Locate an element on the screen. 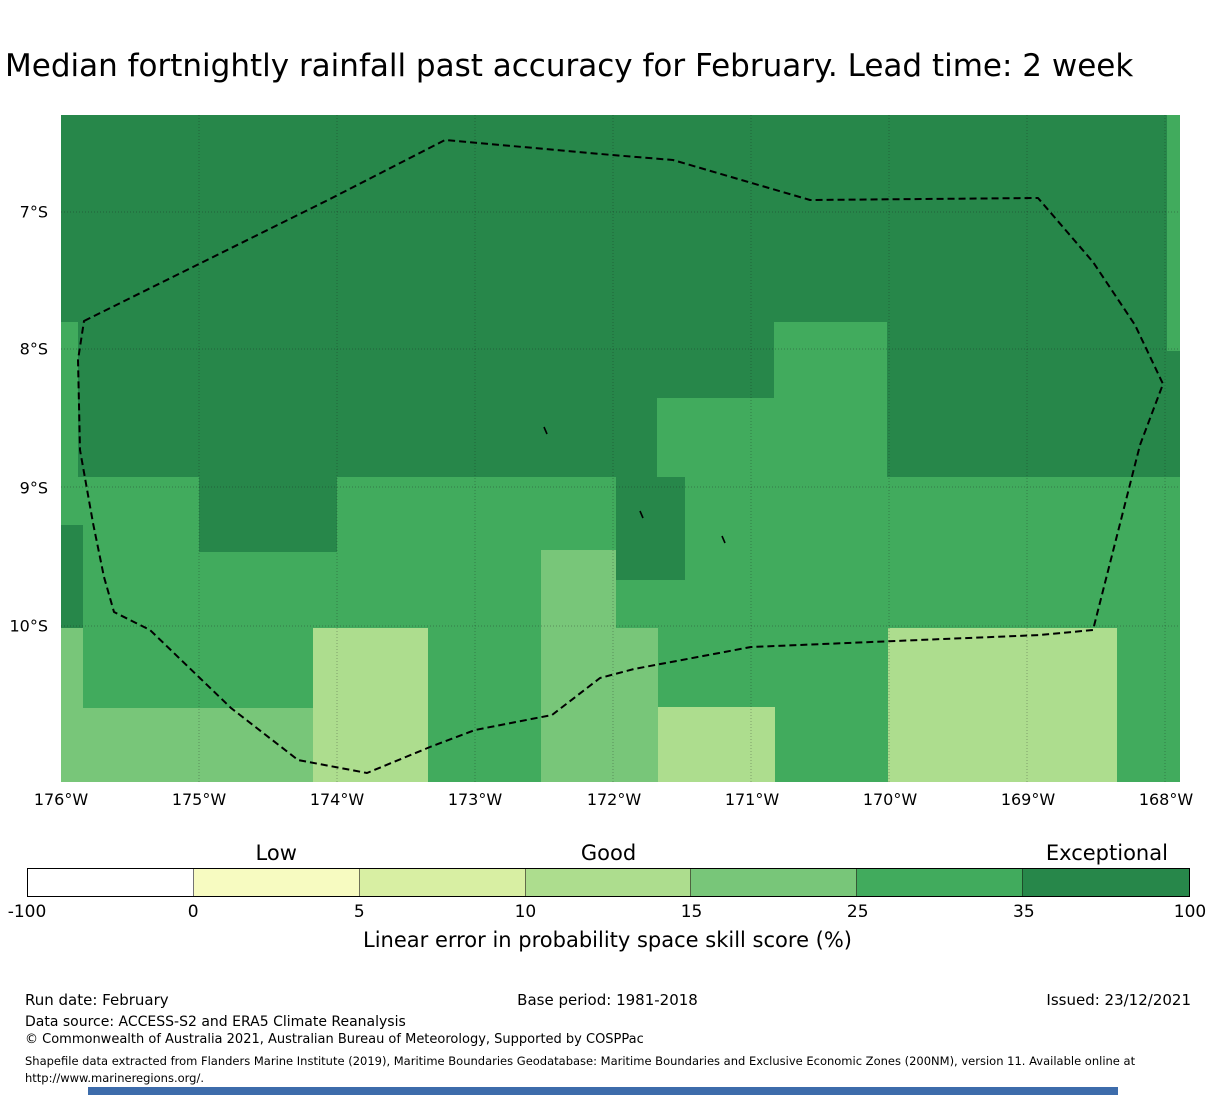  colorbar-category-label: Exceptional is located at coordinates (1106, 853).